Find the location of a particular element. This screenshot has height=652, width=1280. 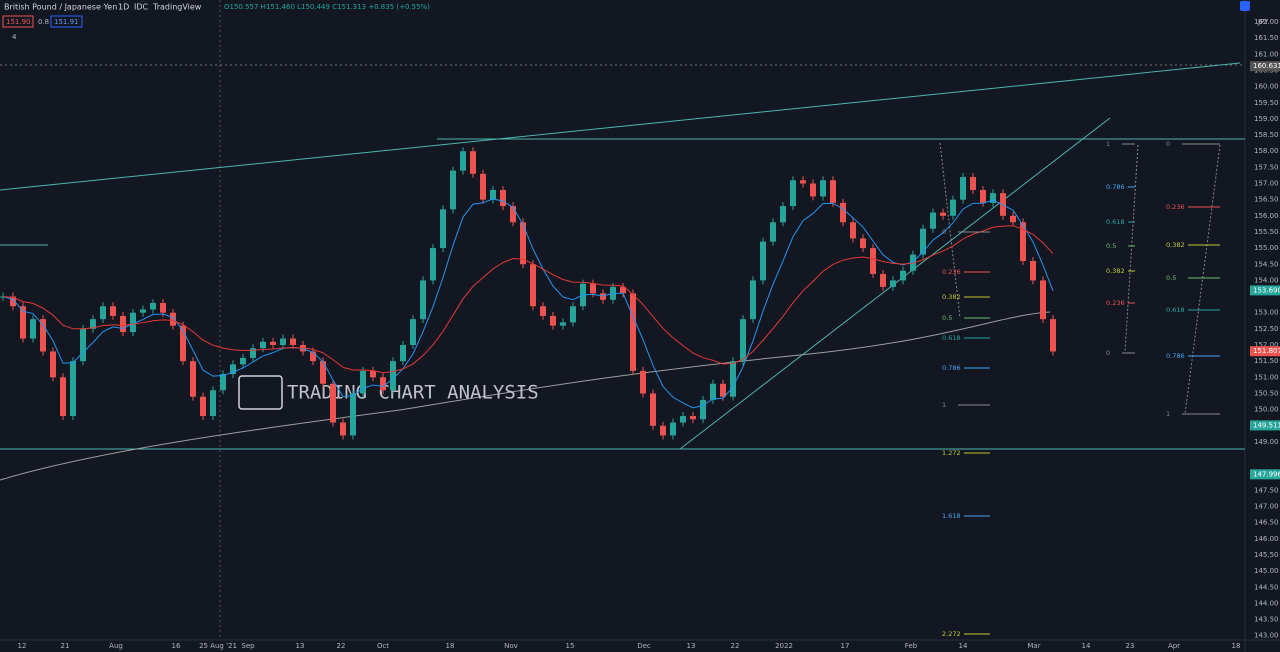

buy: 151.91 is located at coordinates (66, 22).